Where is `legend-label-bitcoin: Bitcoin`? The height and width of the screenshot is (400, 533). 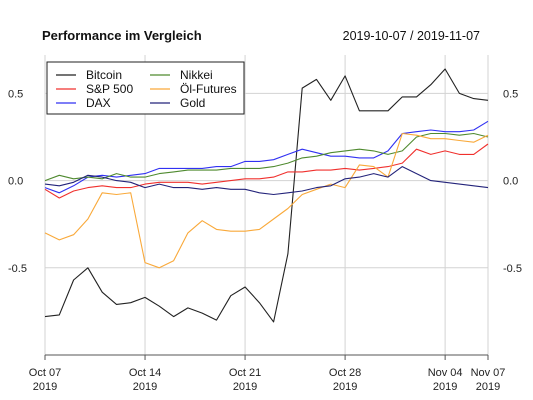 legend-label-bitcoin: Bitcoin is located at coordinates (104, 75).